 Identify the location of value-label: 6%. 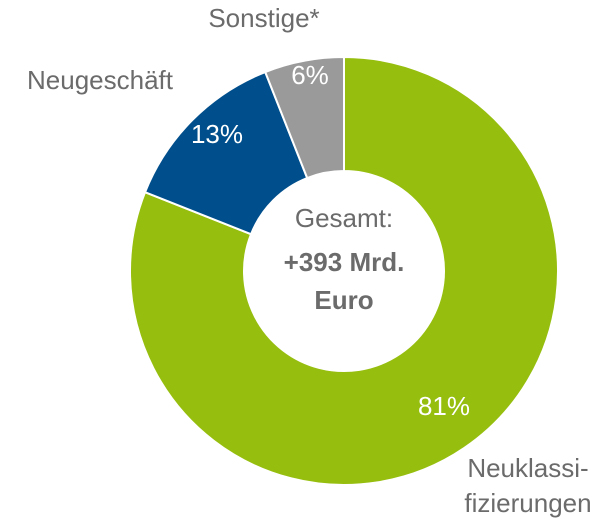
(310, 75).